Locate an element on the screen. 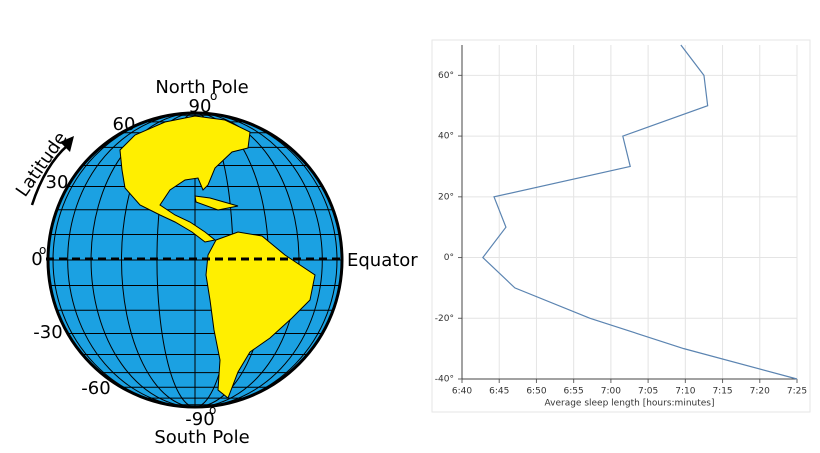 The width and height of the screenshot is (820, 453). x-tick-label: 7:20 is located at coordinates (760, 392).